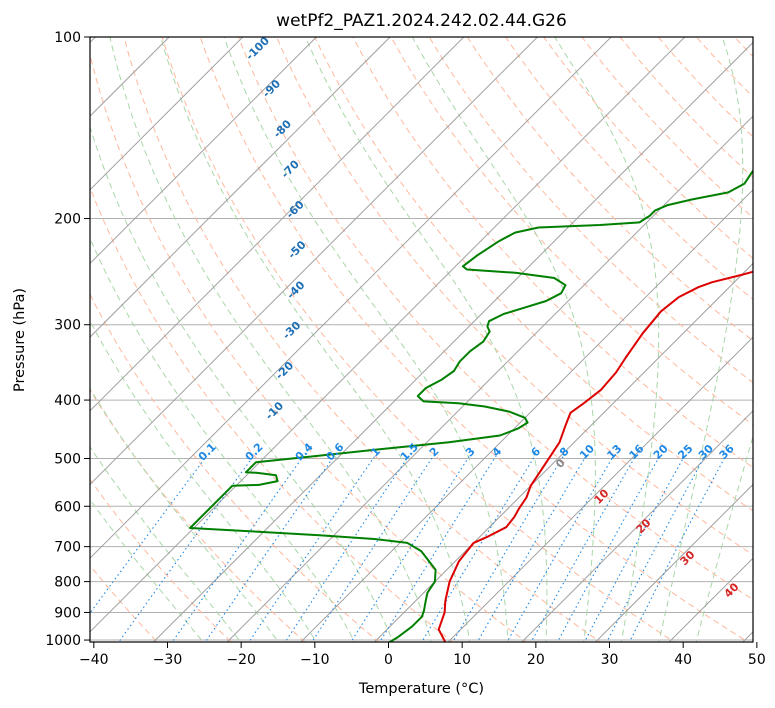 The height and width of the screenshot is (708, 775). I want to click on x-axis-title: Temperature (°C), so click(421, 689).